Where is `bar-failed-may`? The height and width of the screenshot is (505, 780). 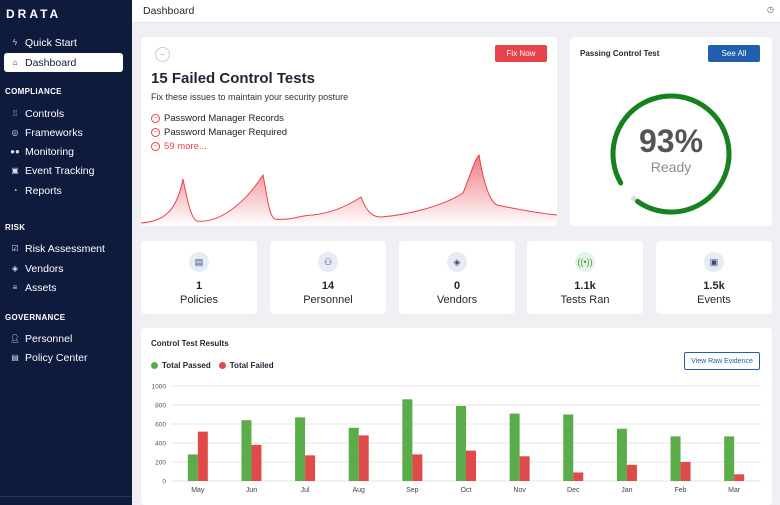
bar-failed-may is located at coordinates (202, 456).